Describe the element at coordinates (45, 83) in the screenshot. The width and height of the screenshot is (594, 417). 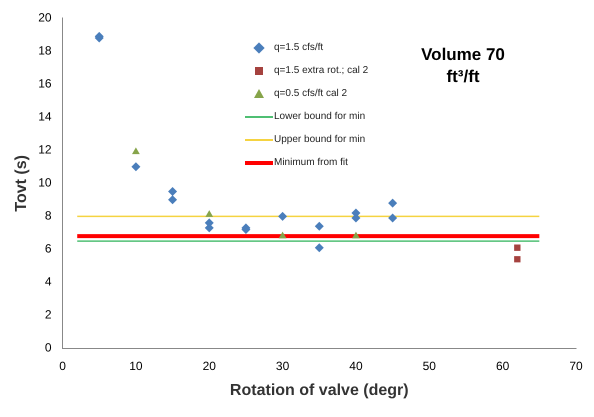
I see `y-tick-label: 16` at that location.